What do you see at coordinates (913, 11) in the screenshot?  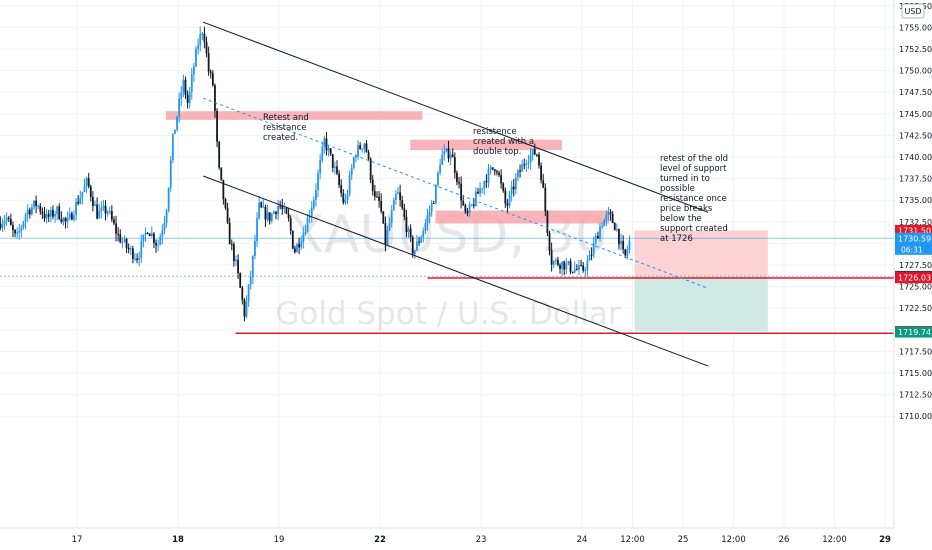 I see `currency-badge: USD` at bounding box center [913, 11].